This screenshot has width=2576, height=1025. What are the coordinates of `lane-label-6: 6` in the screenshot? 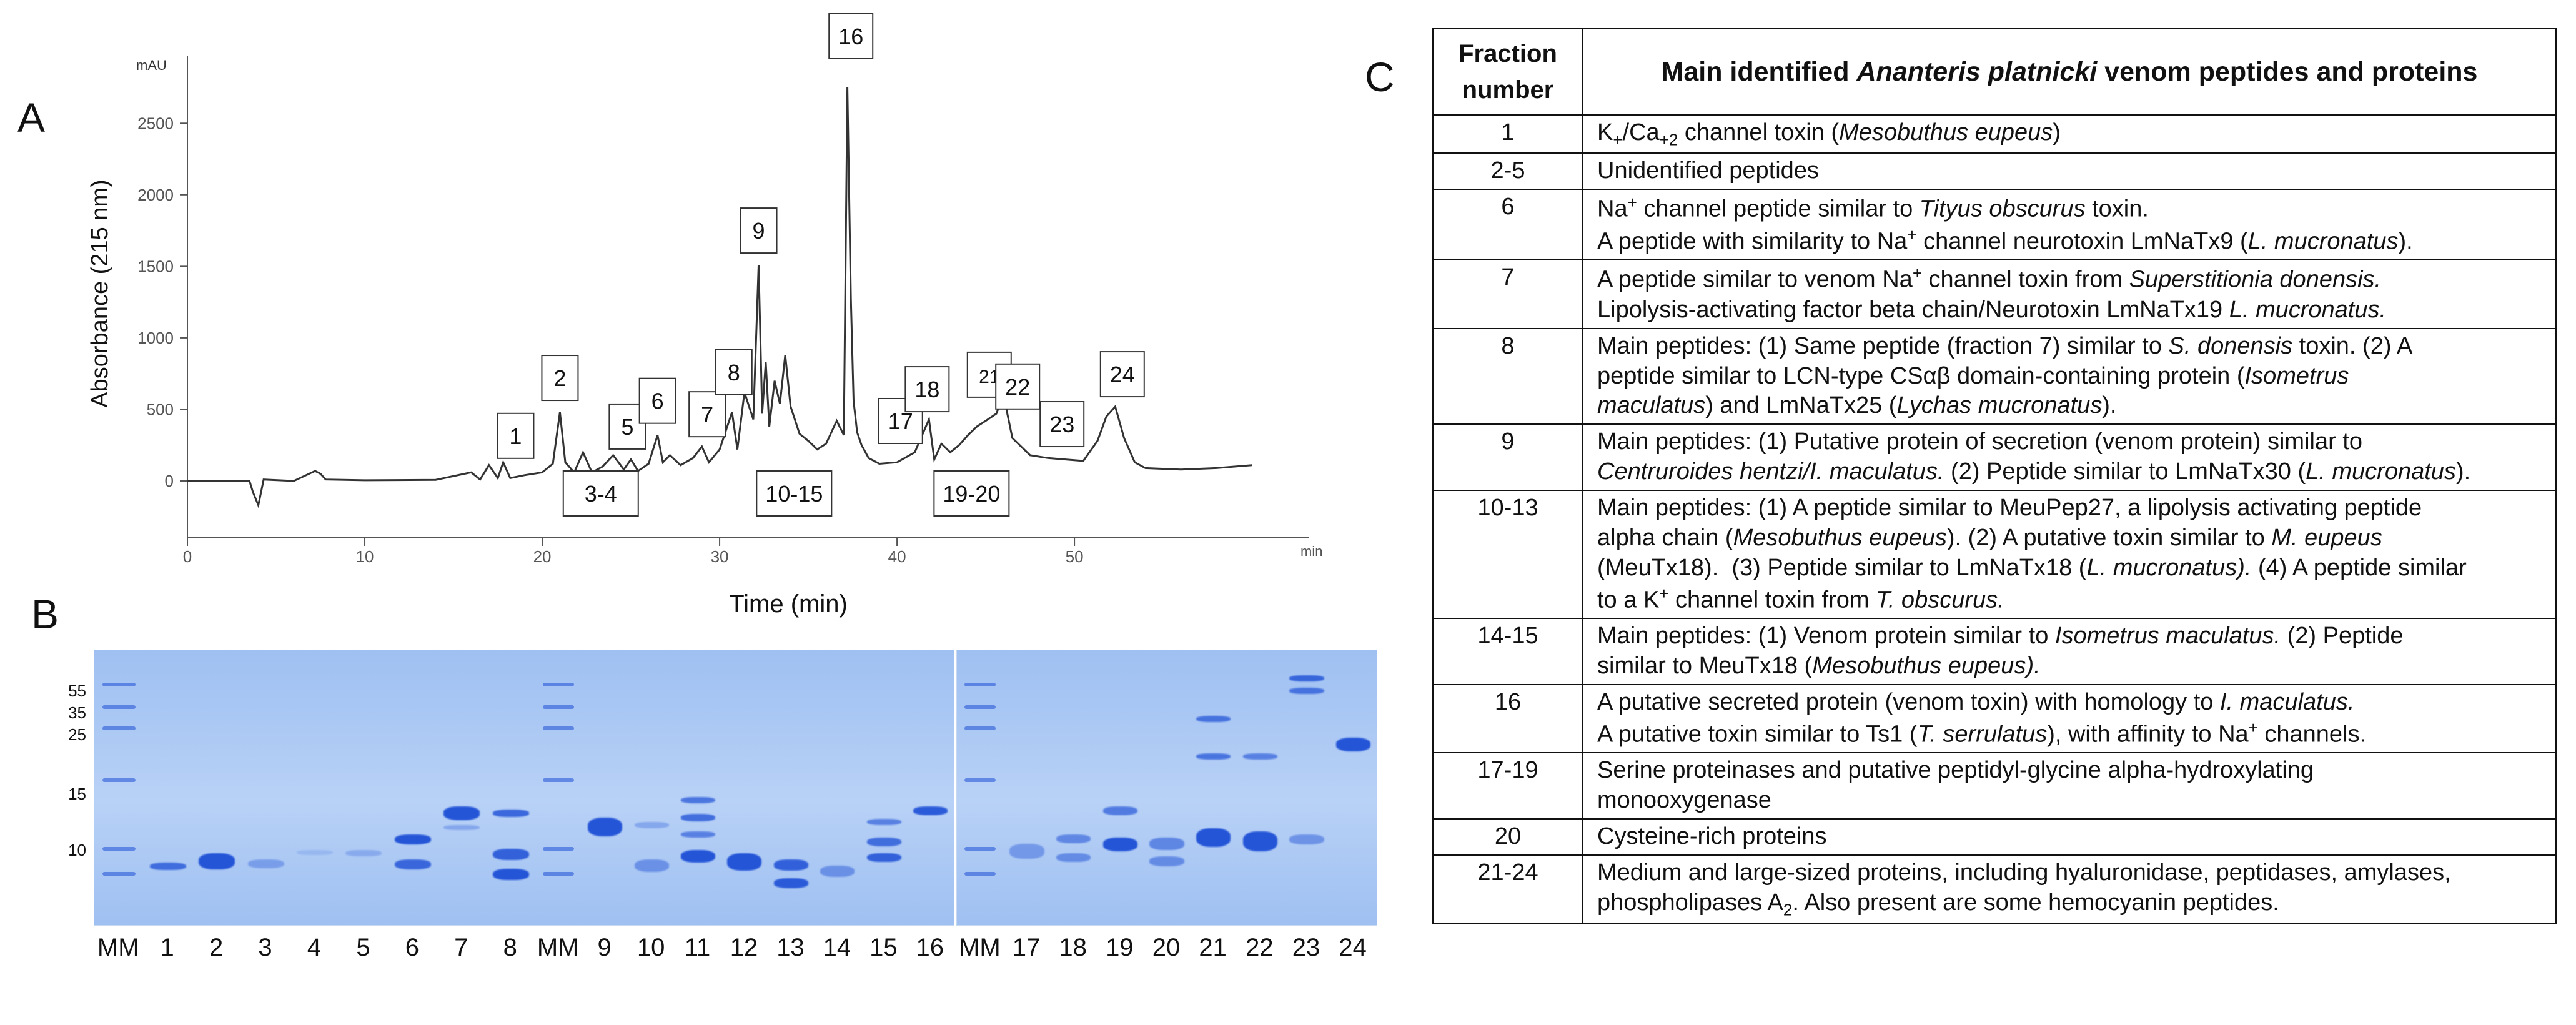 It's located at (412, 947).